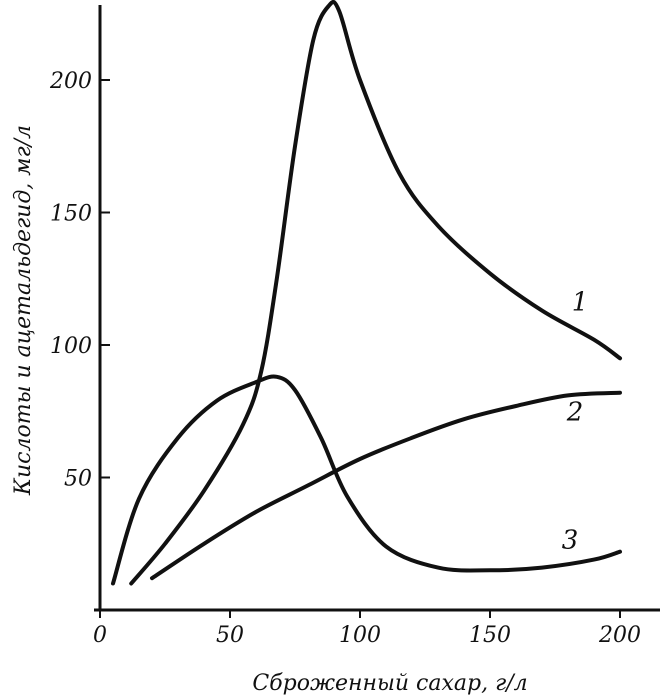 The width and height of the screenshot is (664, 700). I want to click on x-tick-label: 100, so click(360, 635).